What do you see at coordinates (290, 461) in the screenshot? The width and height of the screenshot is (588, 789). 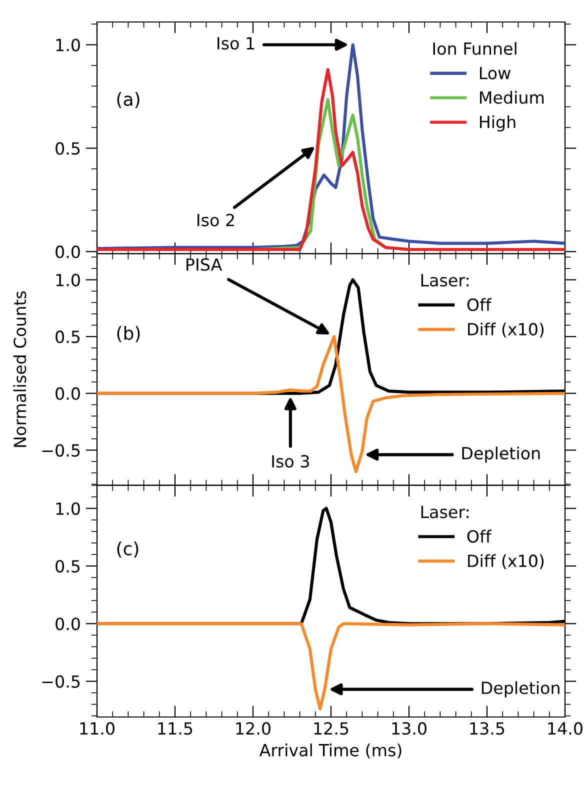 I see `annotation: Iso 3` at bounding box center [290, 461].